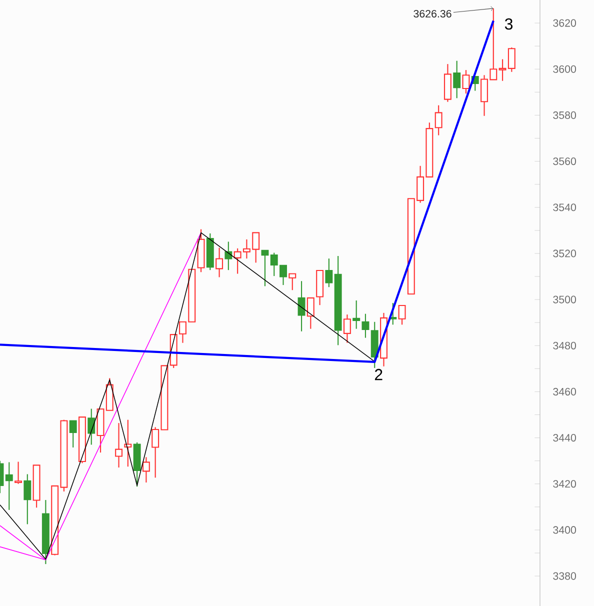  I want to click on y-tick-label: 3420, so click(564, 484).